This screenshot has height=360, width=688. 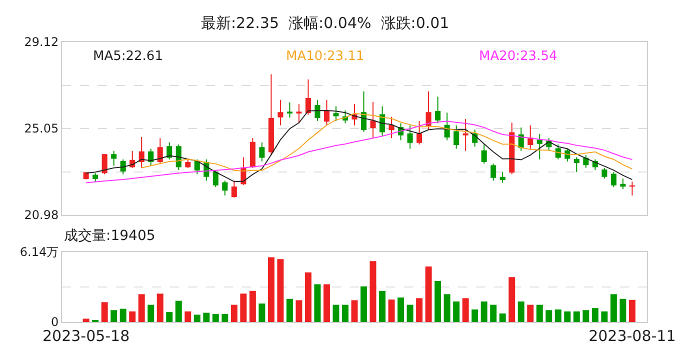 What do you see at coordinates (325, 56) in the screenshot?
I see `text: MA10:23.11` at bounding box center [325, 56].